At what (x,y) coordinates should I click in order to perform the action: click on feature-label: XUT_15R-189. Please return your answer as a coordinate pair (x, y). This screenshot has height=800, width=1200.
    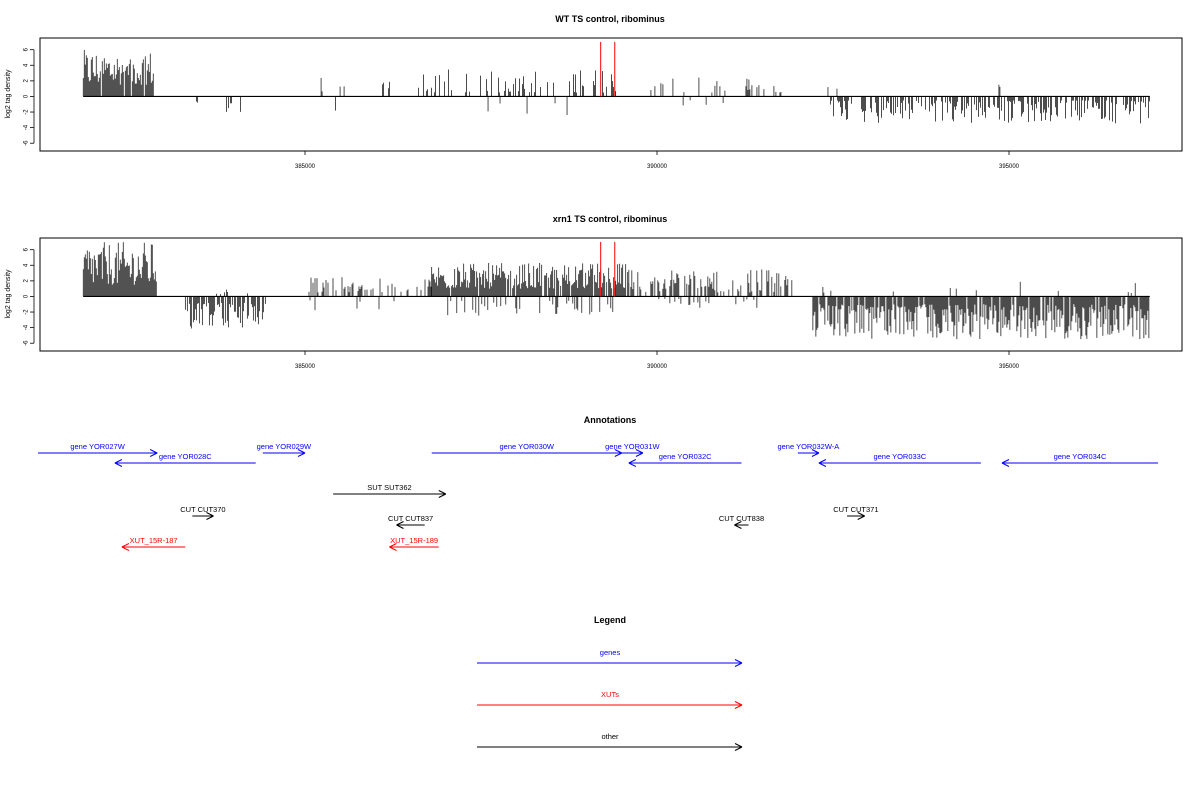
    Looking at the image, I should click on (414, 540).